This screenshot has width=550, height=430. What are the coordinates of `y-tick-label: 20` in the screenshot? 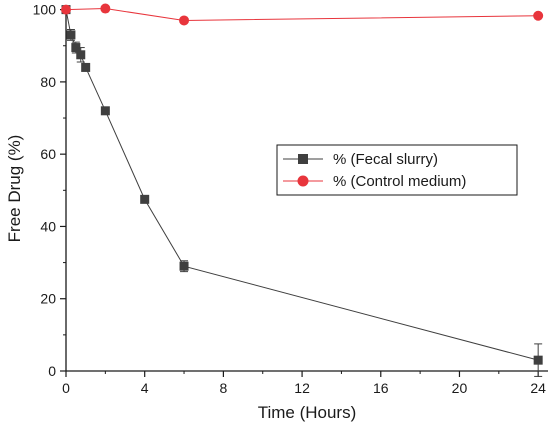 It's located at (48, 299).